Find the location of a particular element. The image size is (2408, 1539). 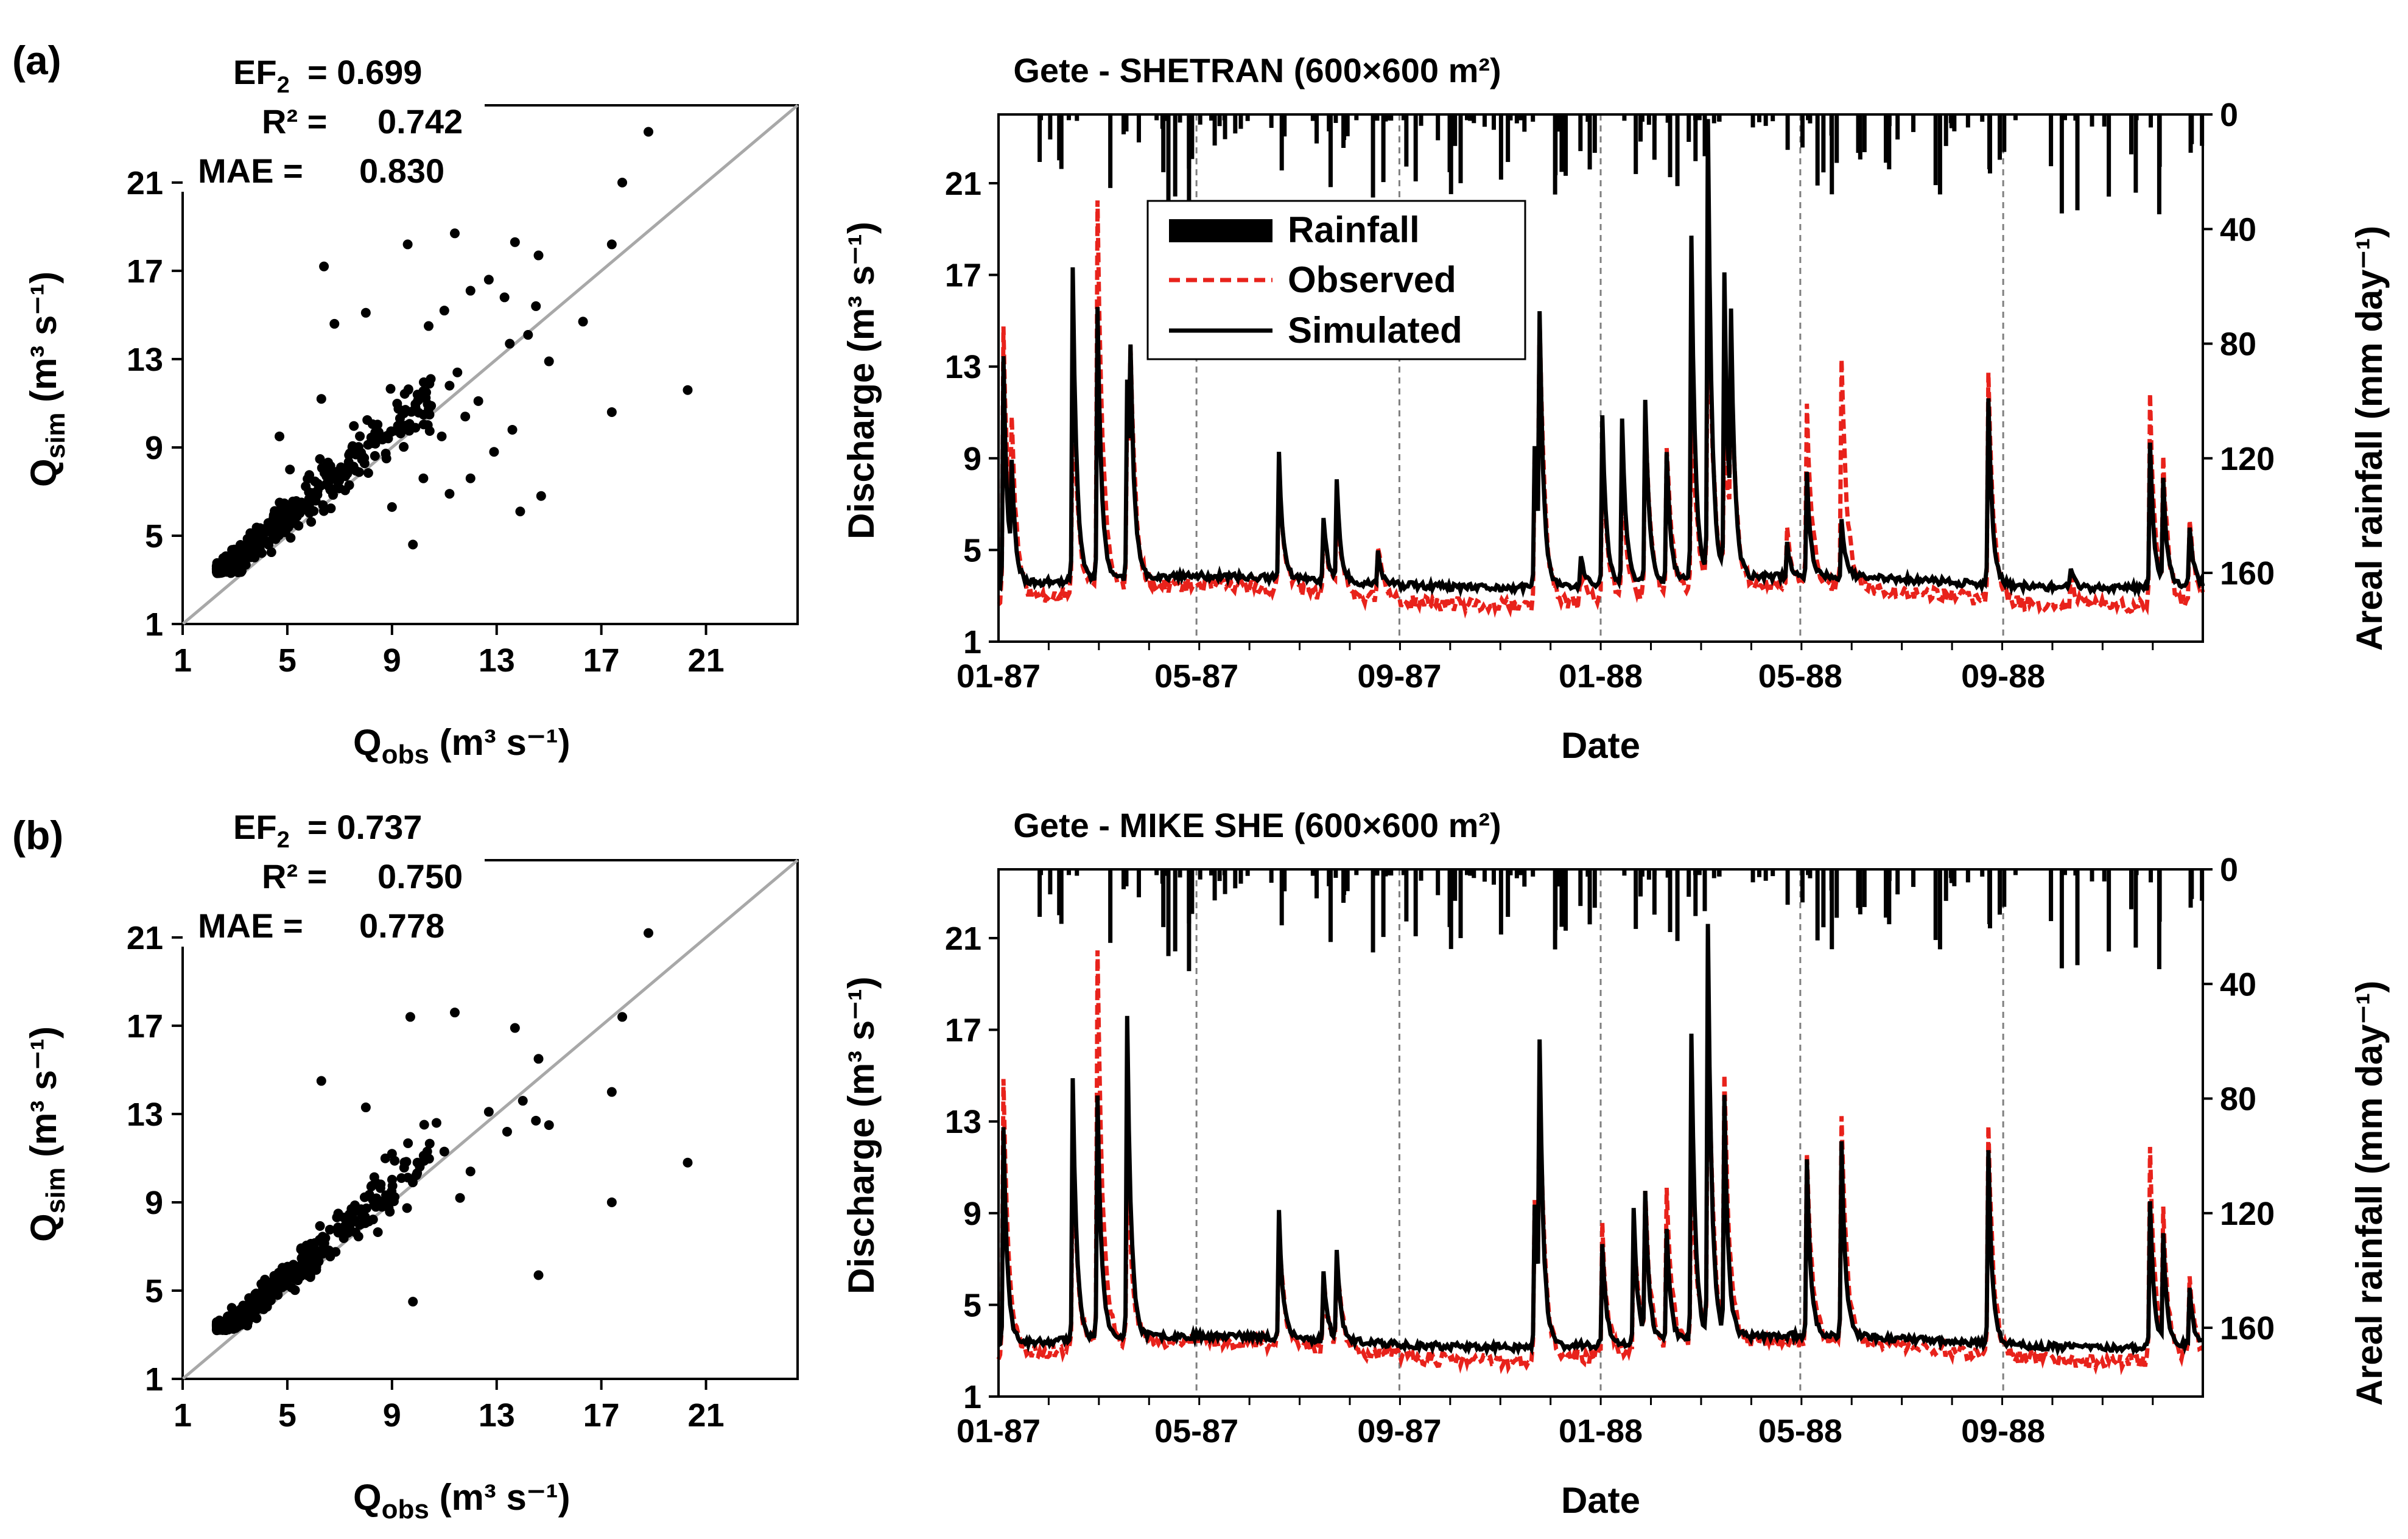

y2-tick-label: 80 is located at coordinates (2238, 344).